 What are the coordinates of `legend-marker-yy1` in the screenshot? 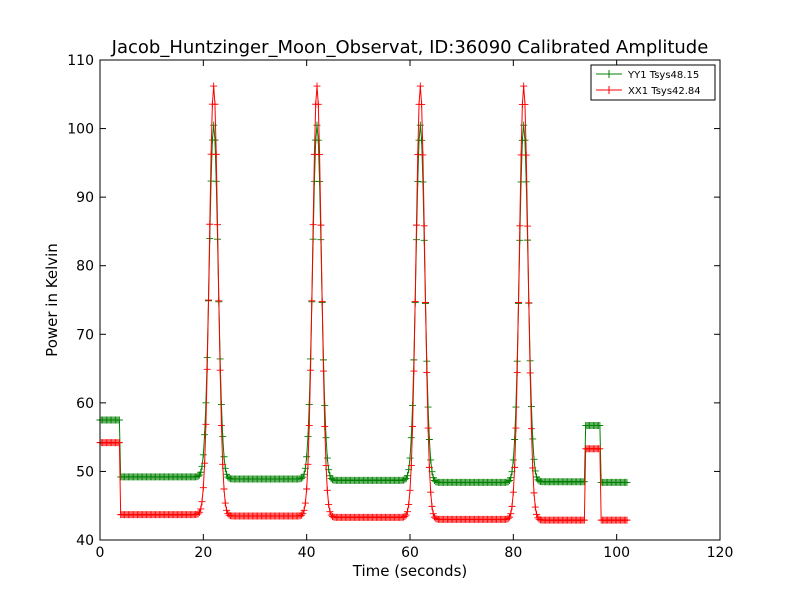 It's located at (609, 74).